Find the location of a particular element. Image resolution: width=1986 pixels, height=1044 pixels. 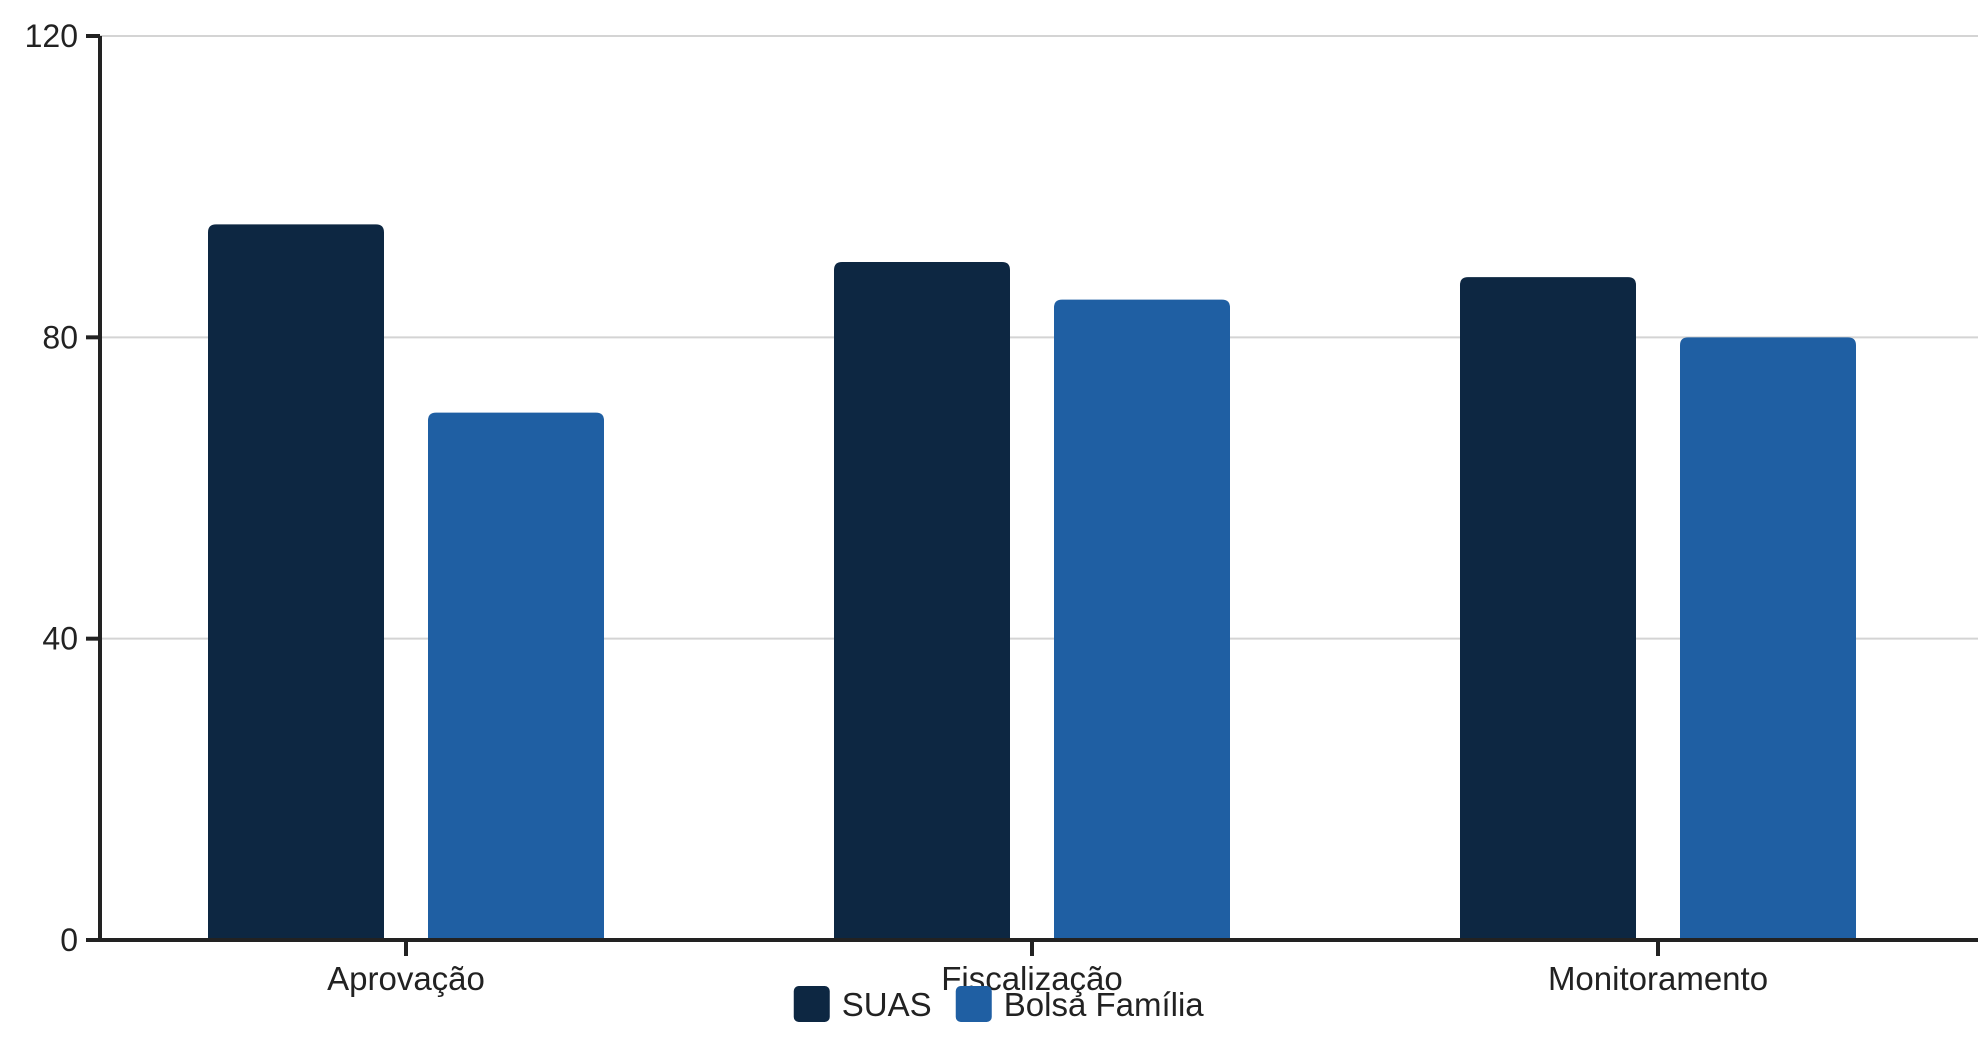

bar-bolsa-familia-monitoramento is located at coordinates (1768, 638).